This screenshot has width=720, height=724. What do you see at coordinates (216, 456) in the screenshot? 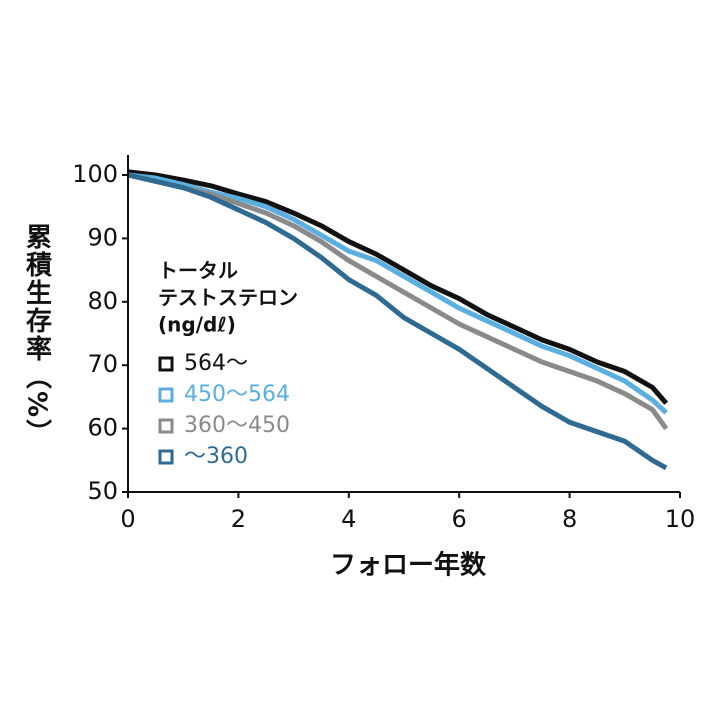
I see `legend-label: 〜360` at bounding box center [216, 456].